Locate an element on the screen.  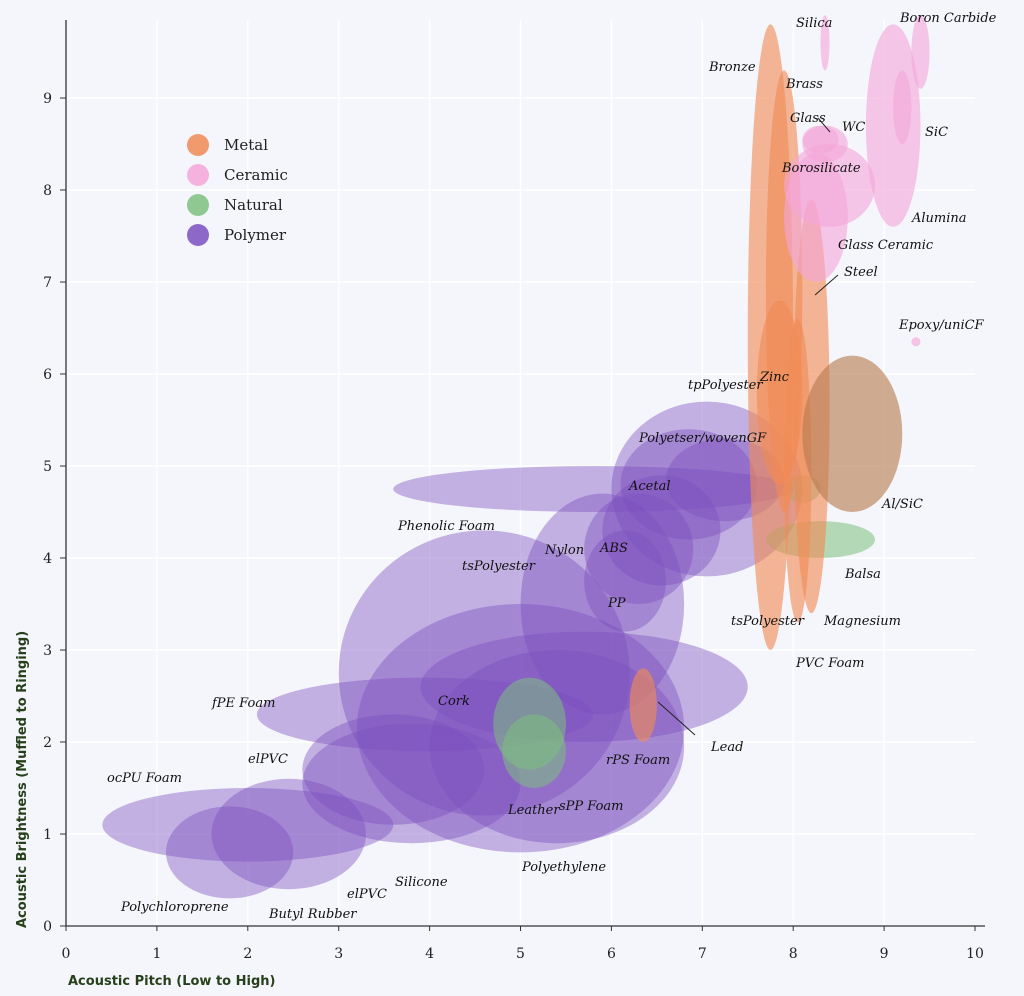
x-tick-label: 7 is located at coordinates (702, 954).